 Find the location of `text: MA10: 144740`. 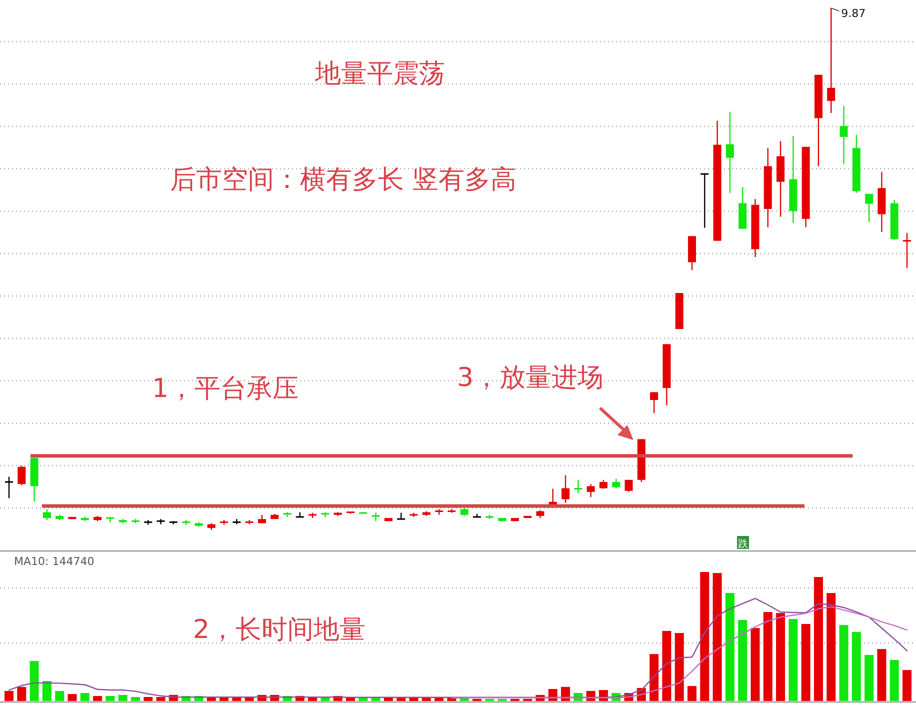

text: MA10: 144740 is located at coordinates (54, 561).